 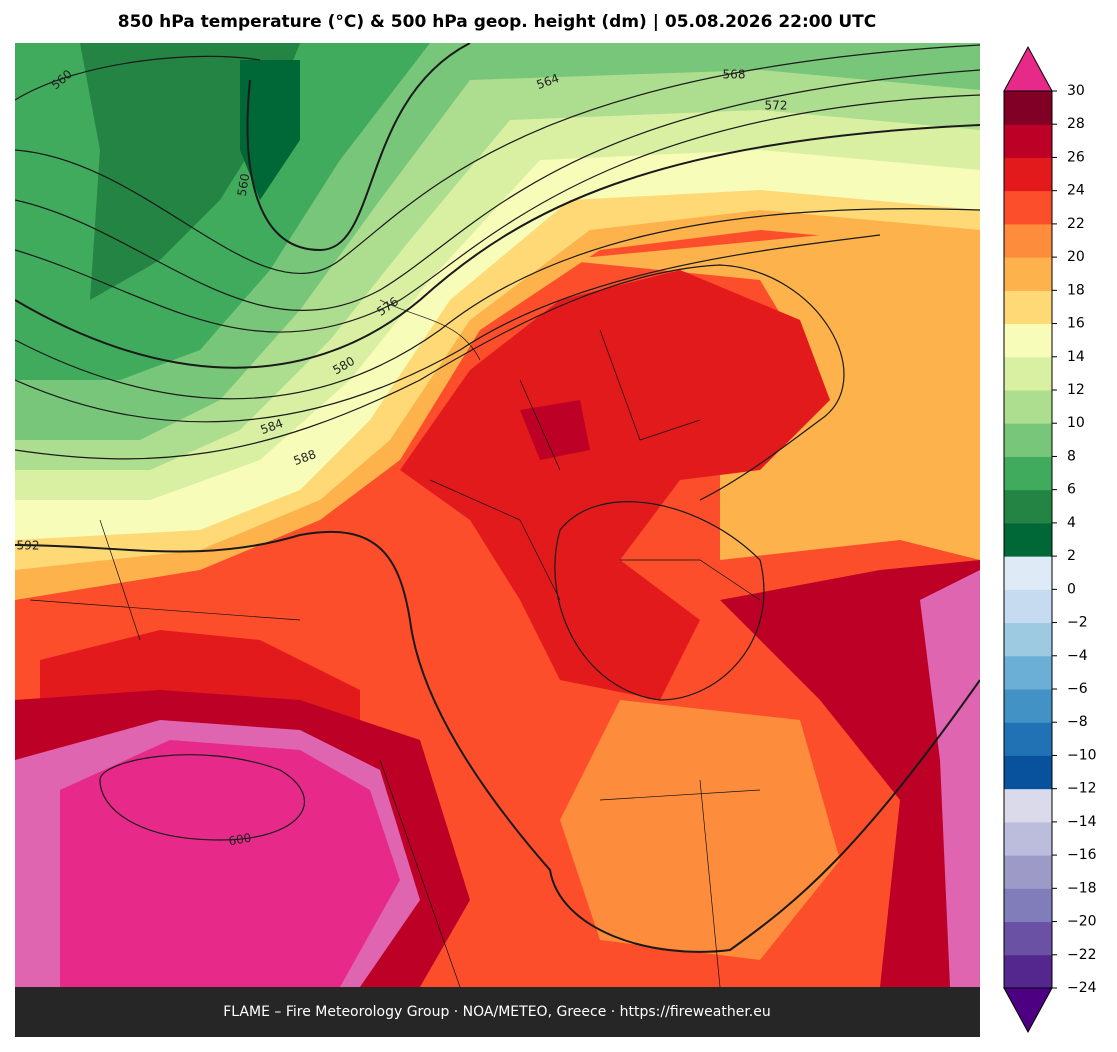 What do you see at coordinates (1028, 68) in the screenshot?
I see `colorbar-over` at bounding box center [1028, 68].